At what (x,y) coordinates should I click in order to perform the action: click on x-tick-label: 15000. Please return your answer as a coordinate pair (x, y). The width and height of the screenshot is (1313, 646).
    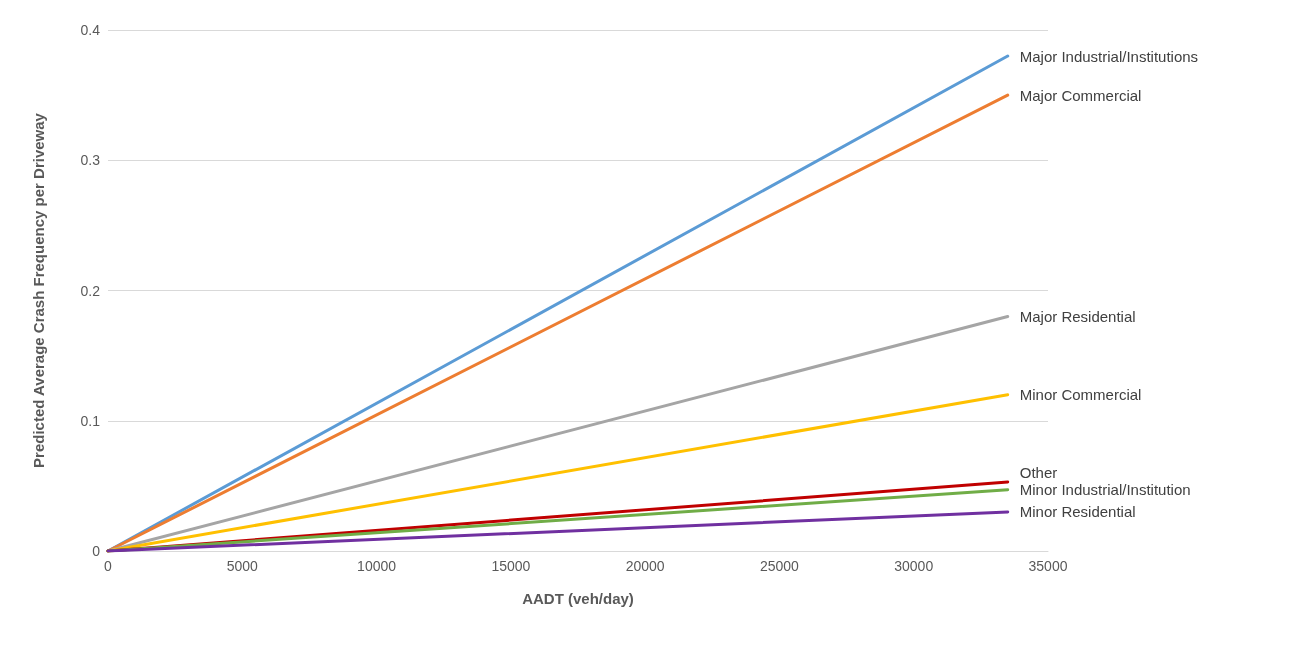
    Looking at the image, I should click on (511, 566).